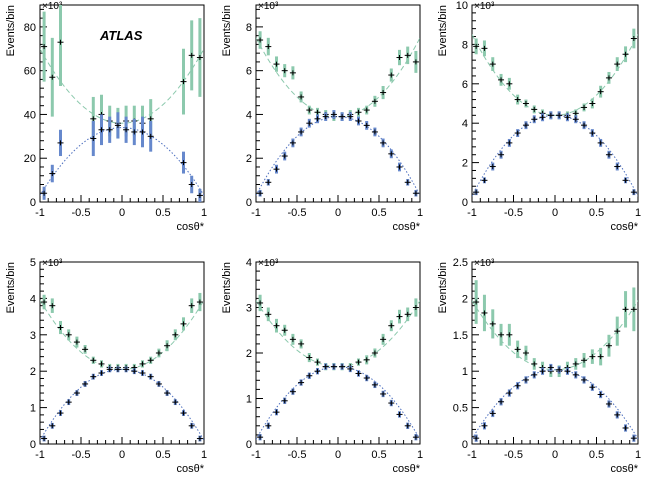 The height and width of the screenshot is (490, 654). What do you see at coordinates (465, 85) in the screenshot?
I see `y-tick-label: 6` at bounding box center [465, 85].